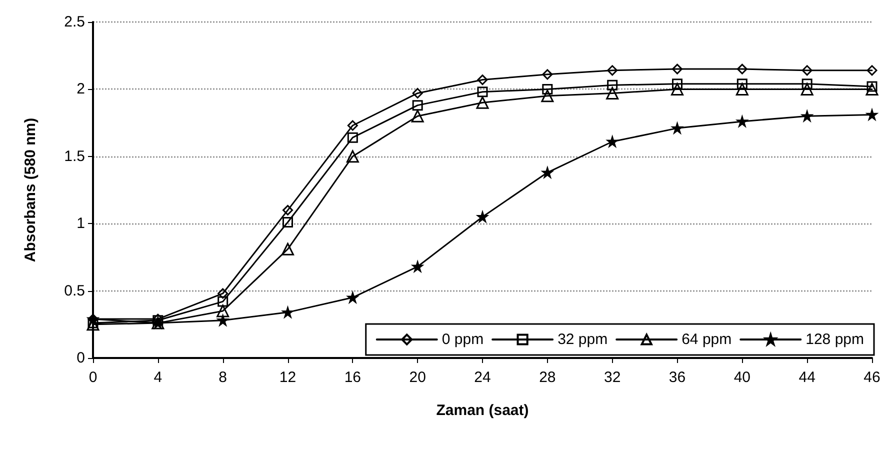  What do you see at coordinates (80, 358) in the screenshot?
I see `y-tick-label: 0` at bounding box center [80, 358].